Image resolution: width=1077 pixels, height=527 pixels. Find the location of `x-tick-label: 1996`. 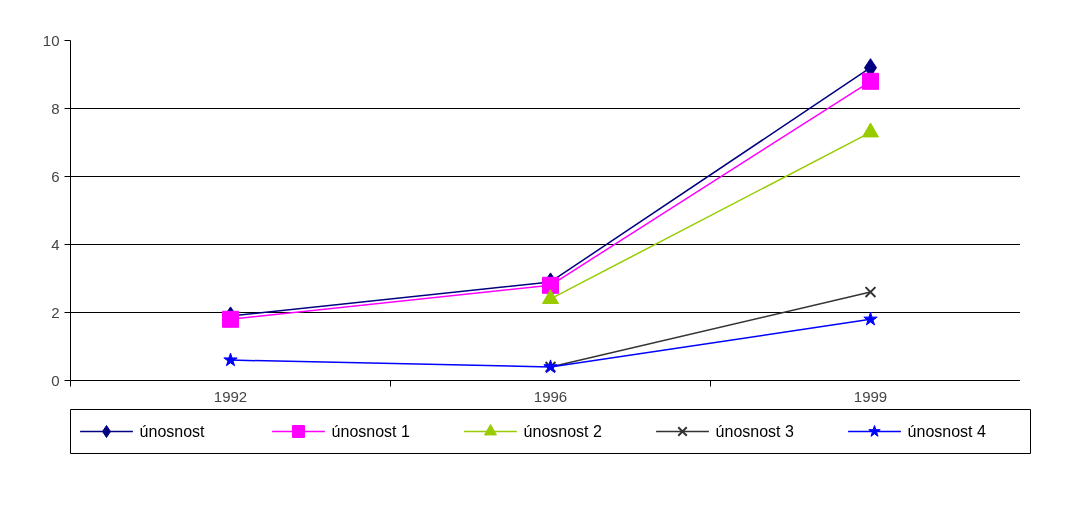

x-tick-label: 1996 is located at coordinates (550, 396).